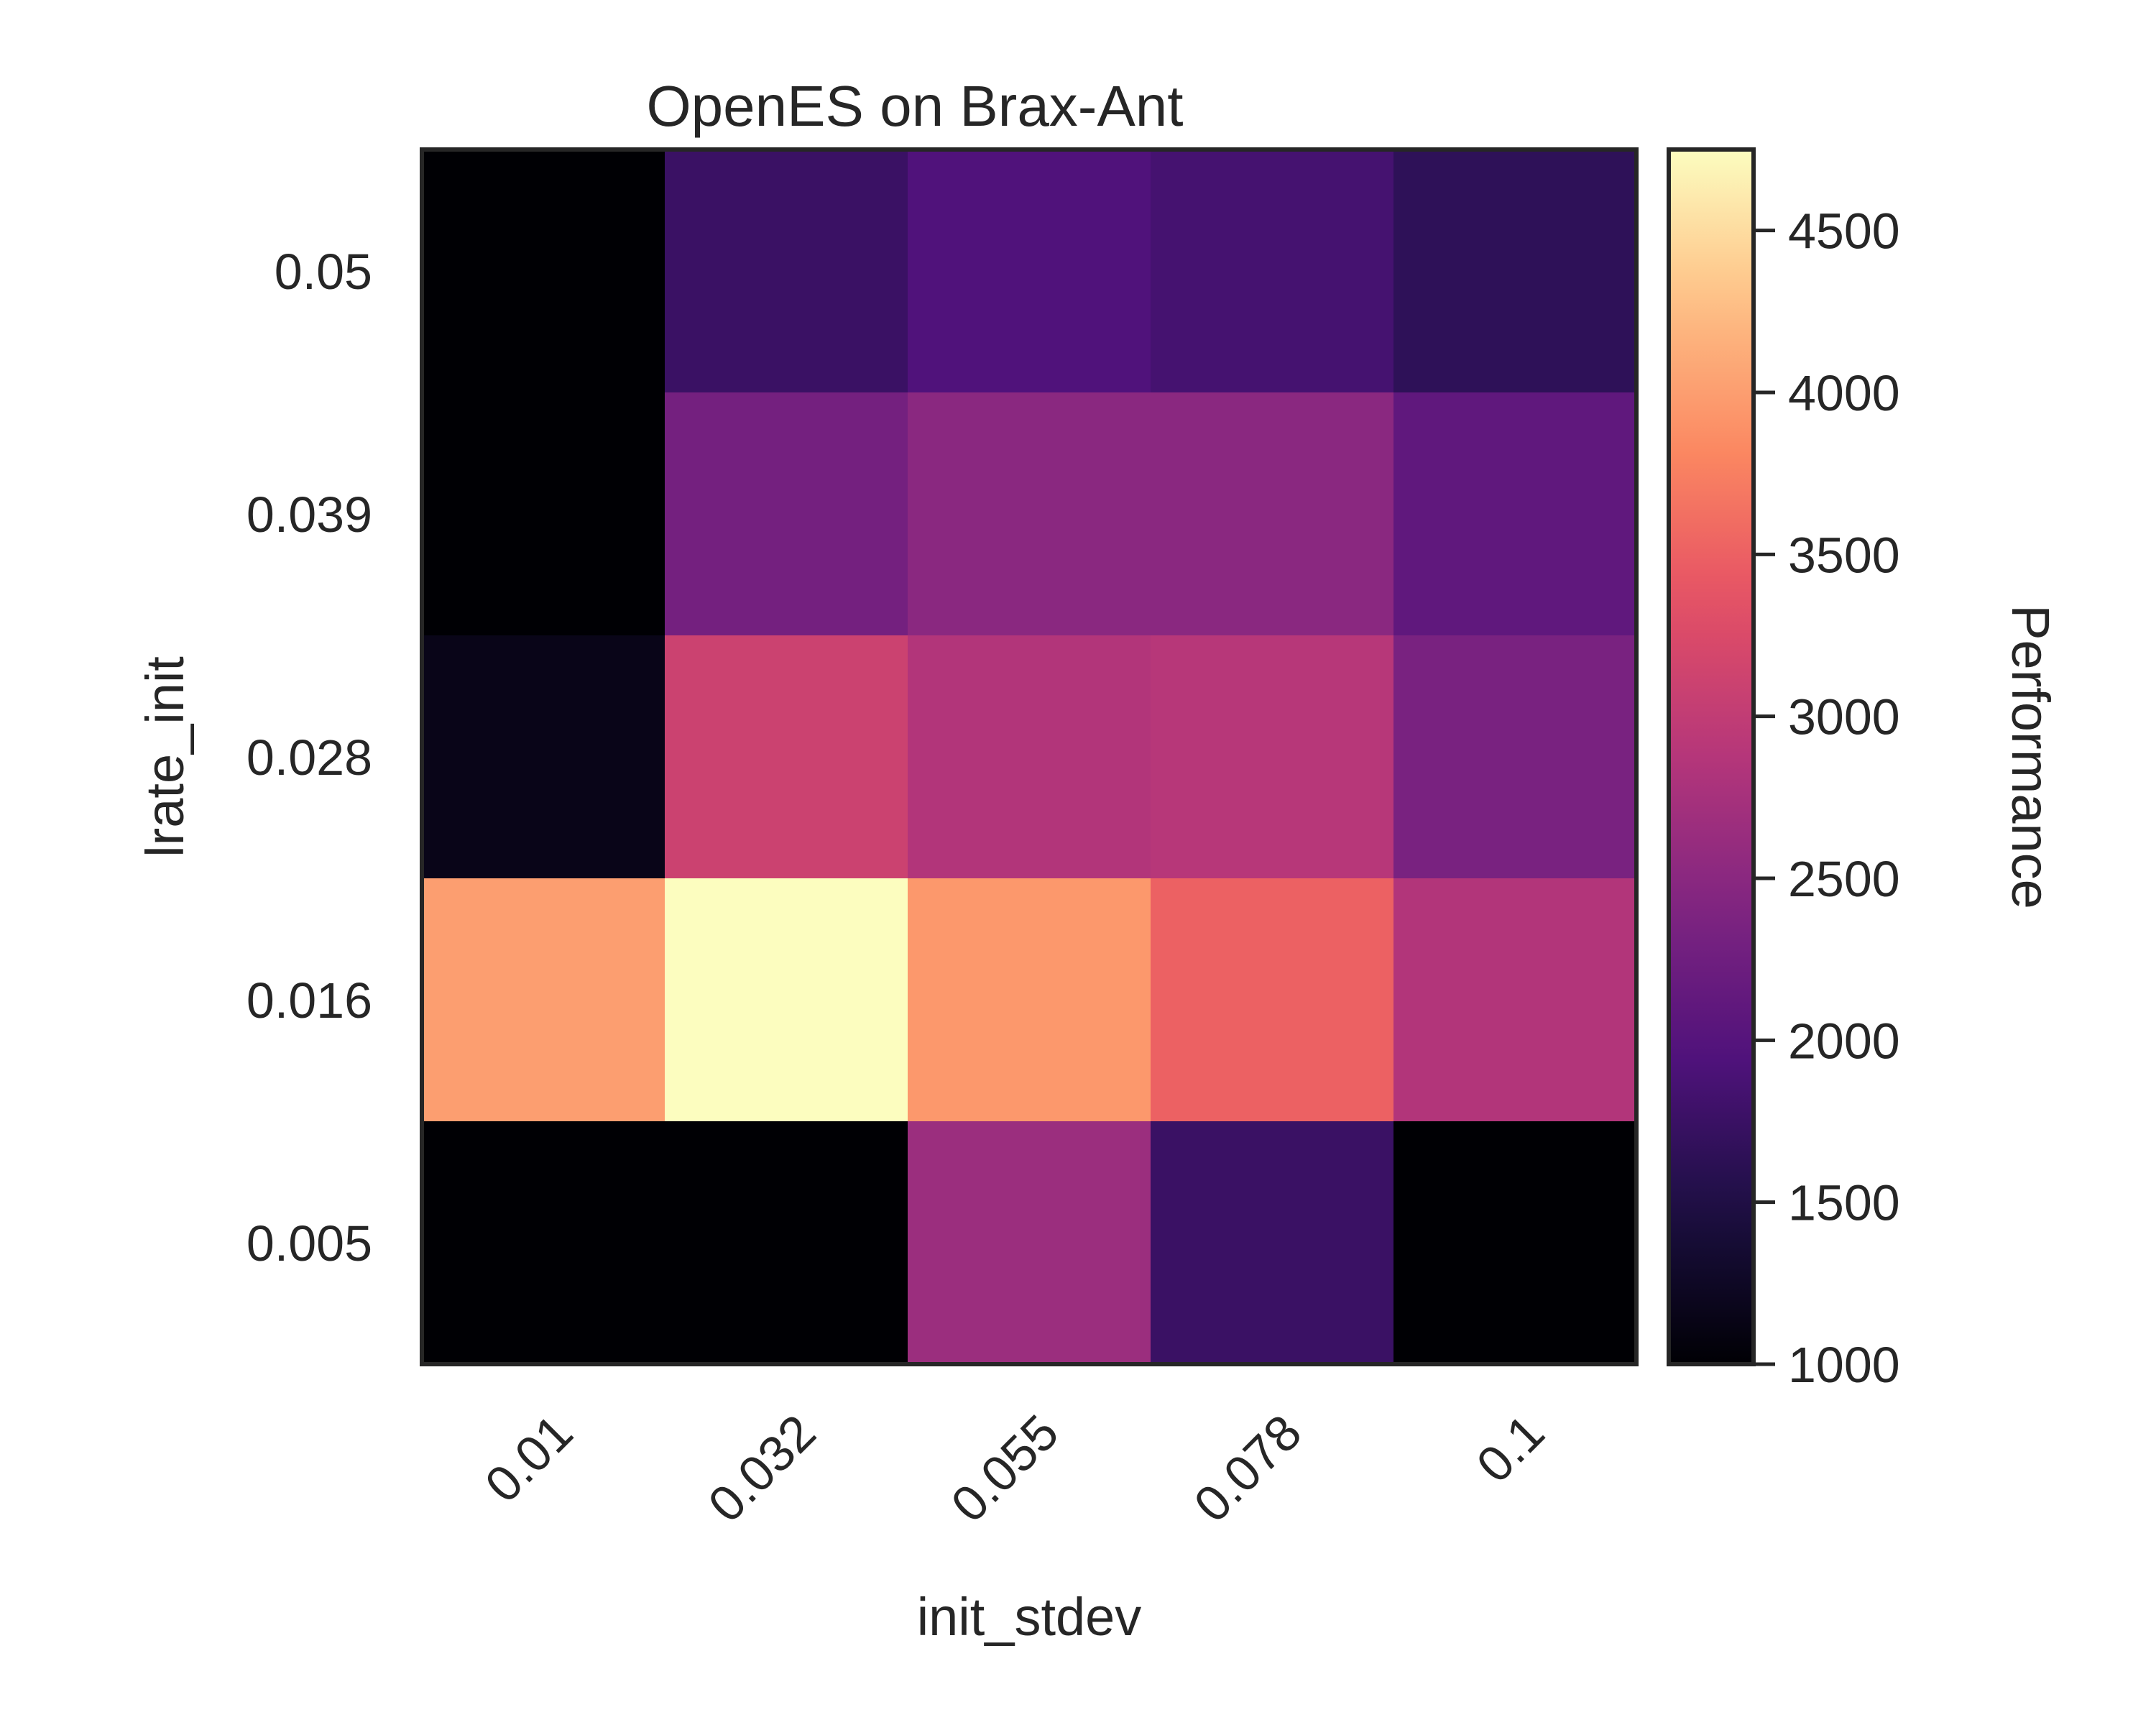 This screenshot has width=2156, height=1725. Describe the element at coordinates (2031, 756) in the screenshot. I see `colorbar-label: Performance` at that location.